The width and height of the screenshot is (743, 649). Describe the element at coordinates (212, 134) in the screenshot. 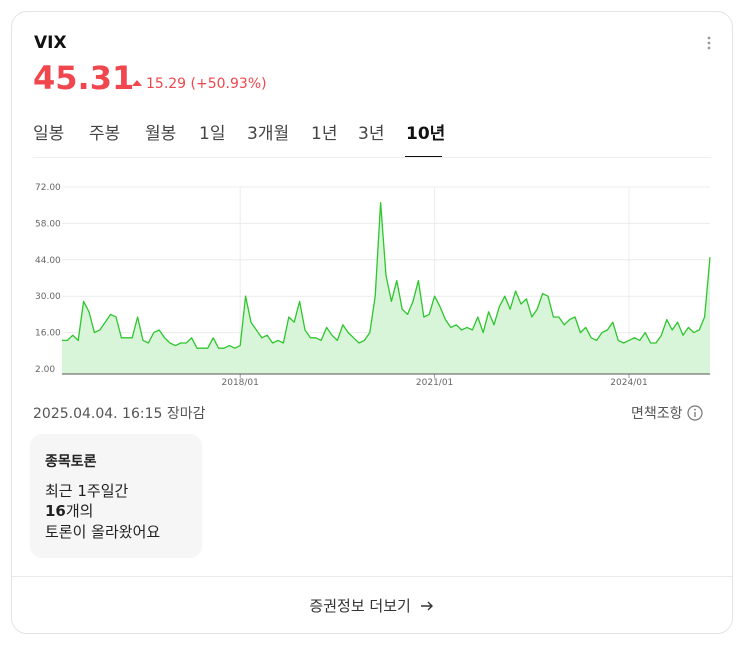

I see `period-tab: 1일` at that location.